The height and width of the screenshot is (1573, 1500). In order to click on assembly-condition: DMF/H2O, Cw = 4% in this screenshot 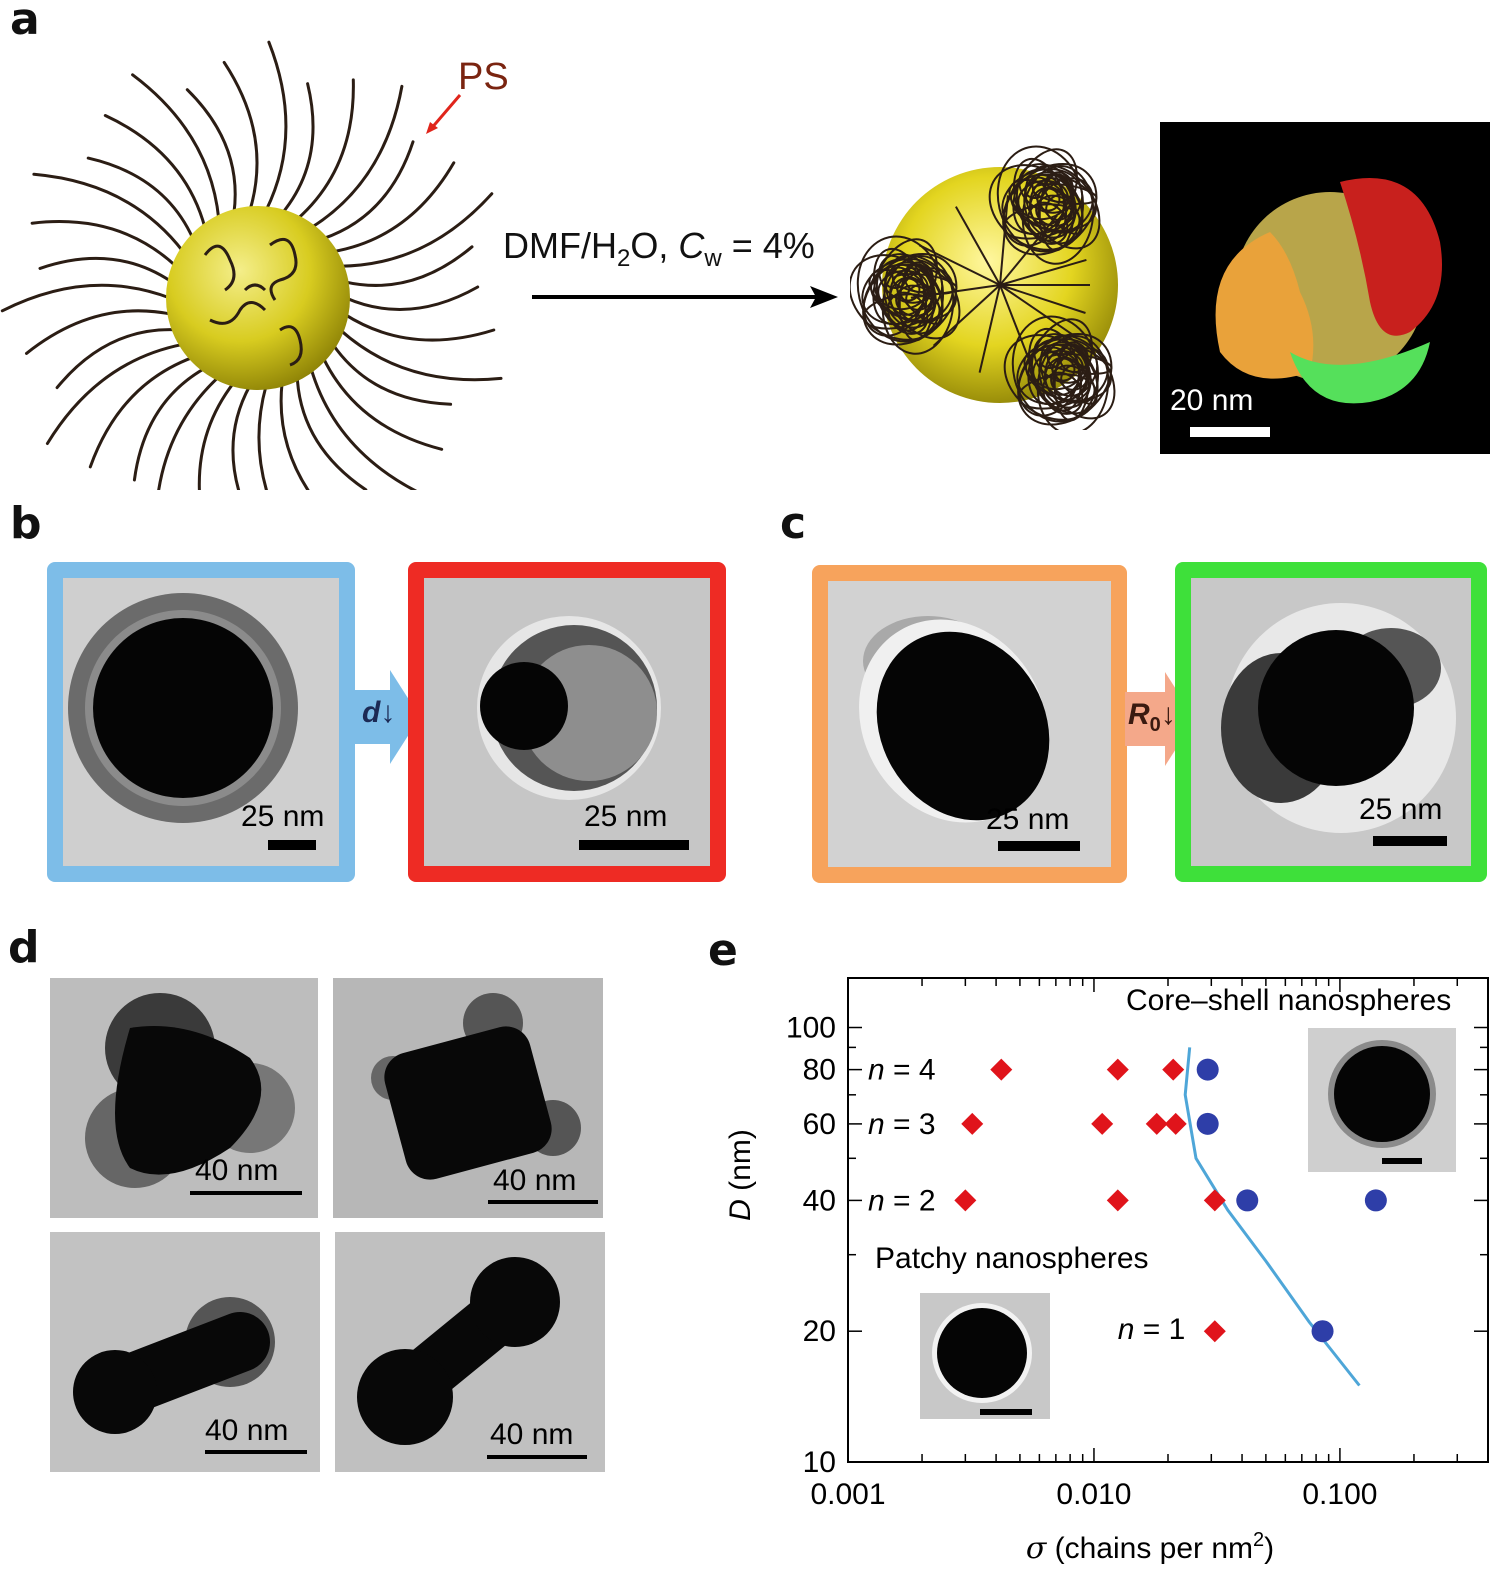, I will do `click(659, 249)`.